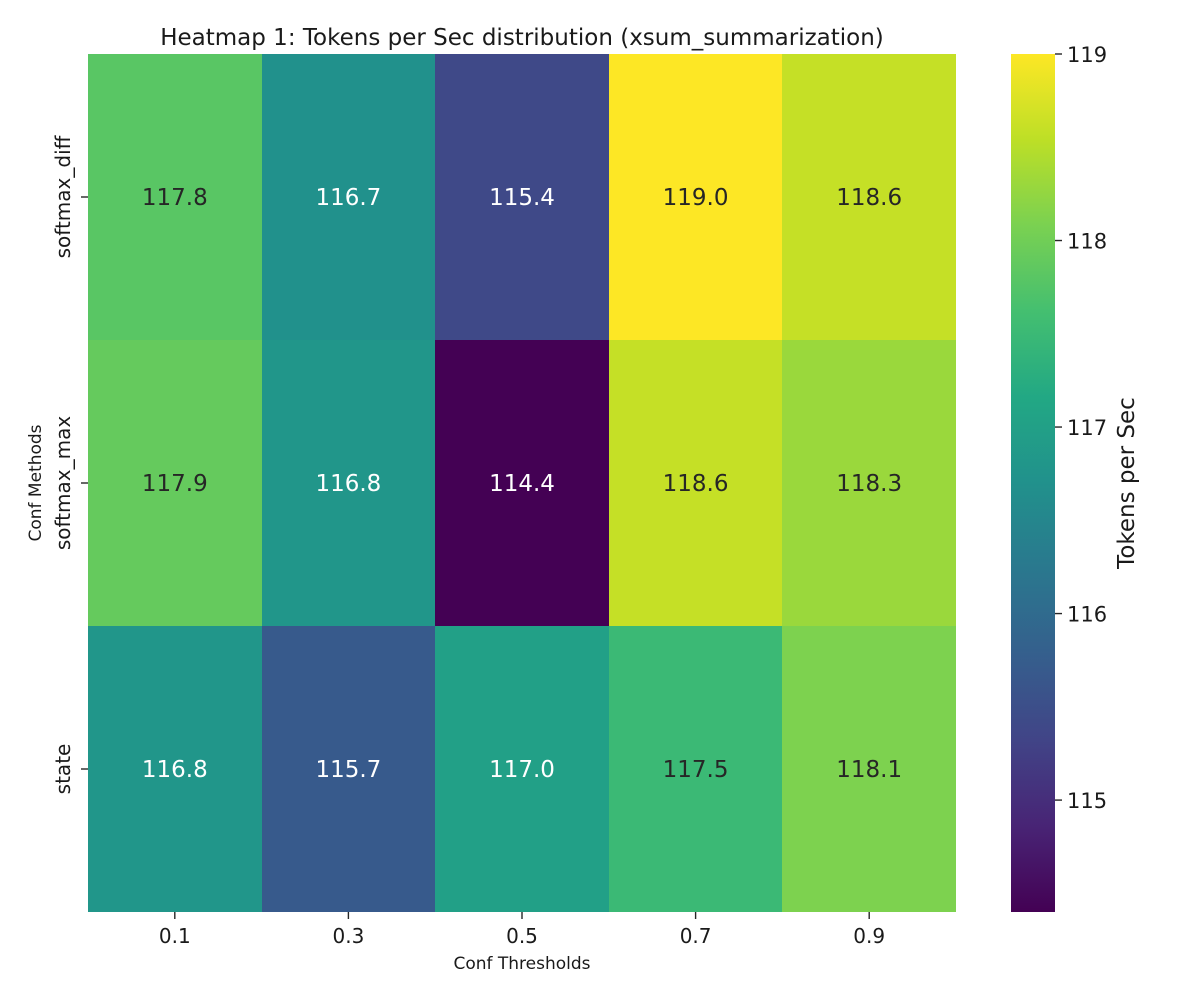 Image resolution: width=1200 pixels, height=1000 pixels. I want to click on x-tick-label: 0.3, so click(348, 936).